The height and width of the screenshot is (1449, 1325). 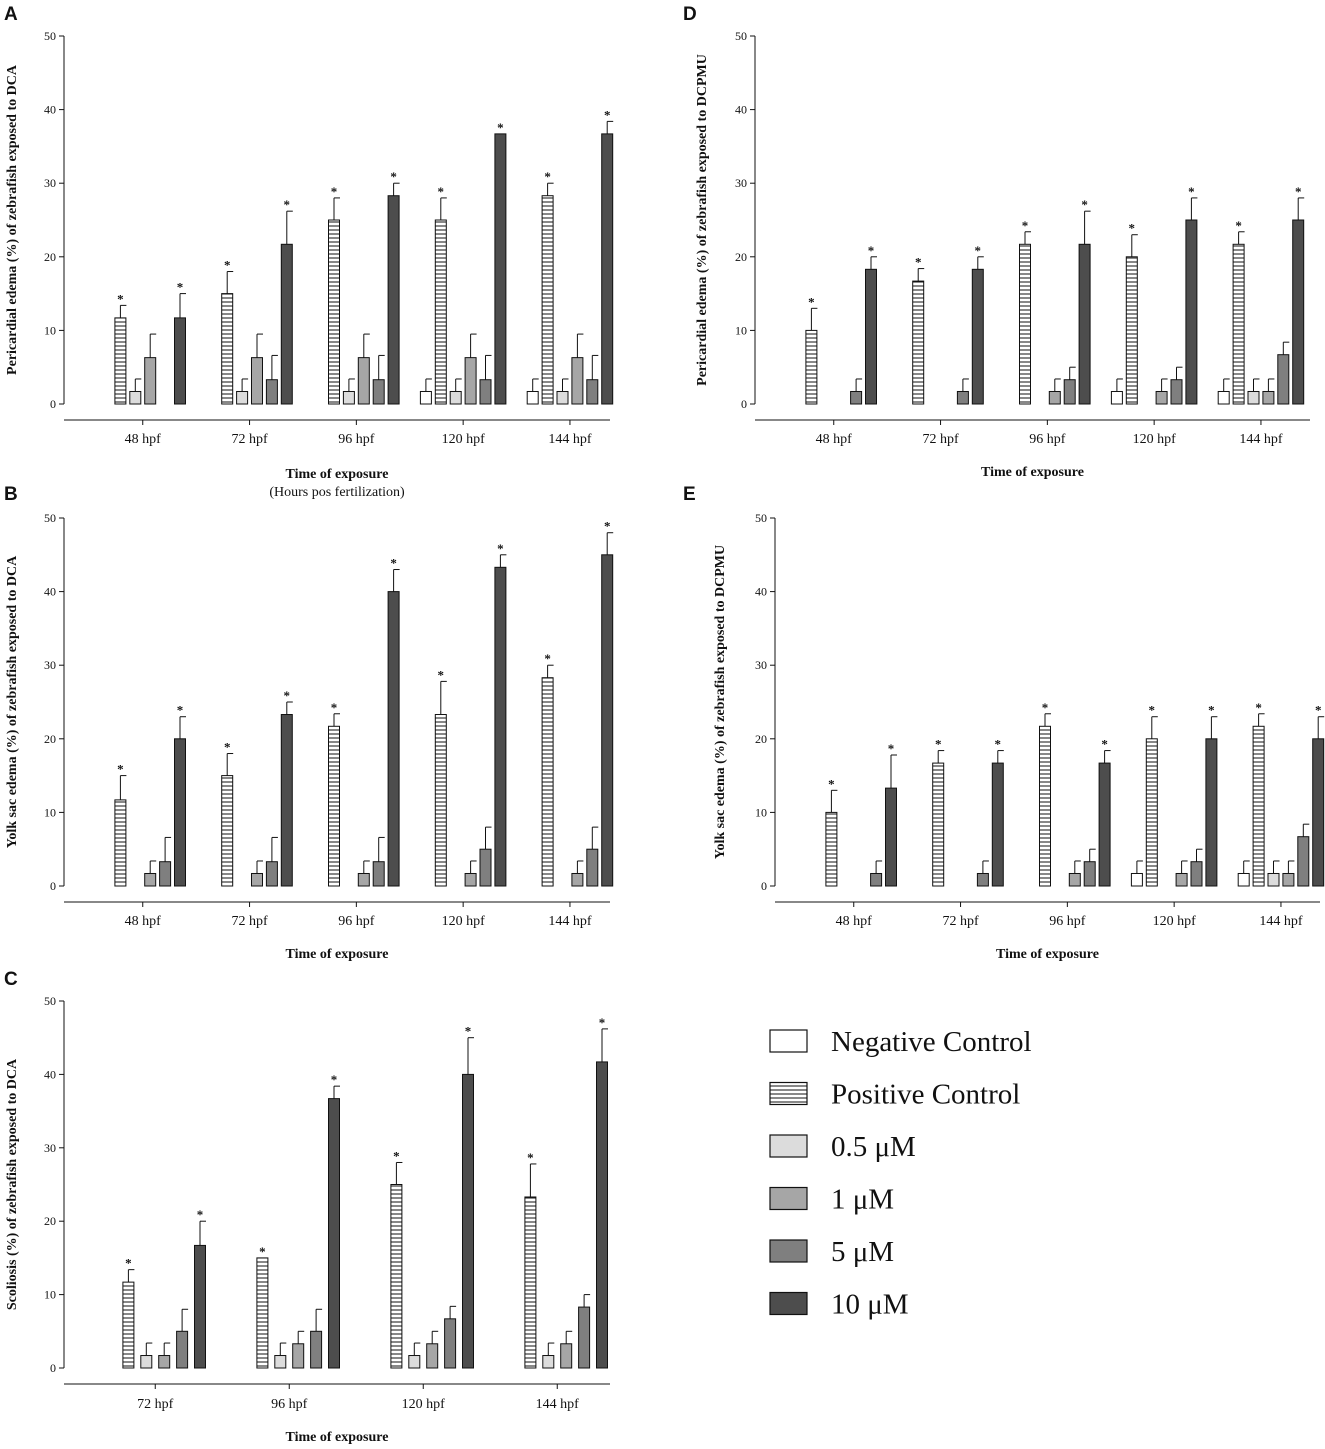 What do you see at coordinates (761, 665) in the screenshot?
I see `y-tick-label: 30` at bounding box center [761, 665].